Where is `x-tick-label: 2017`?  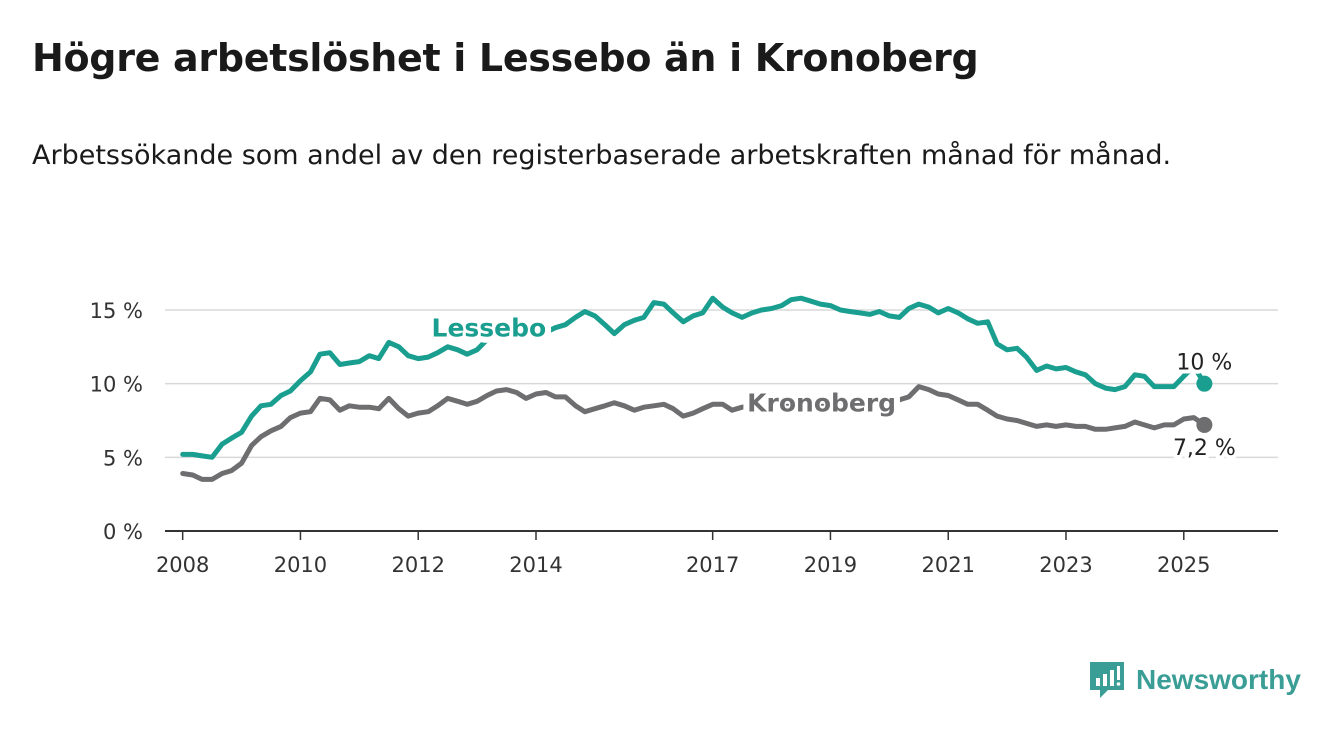
x-tick-label: 2017 is located at coordinates (712, 565).